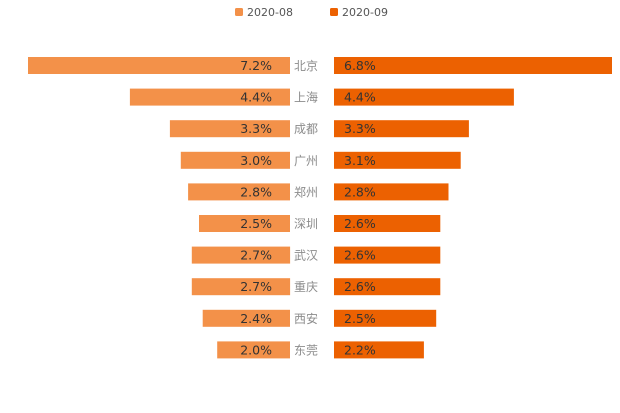  I want to click on bar-label-2020-09-2: 3.3%, so click(360, 128).